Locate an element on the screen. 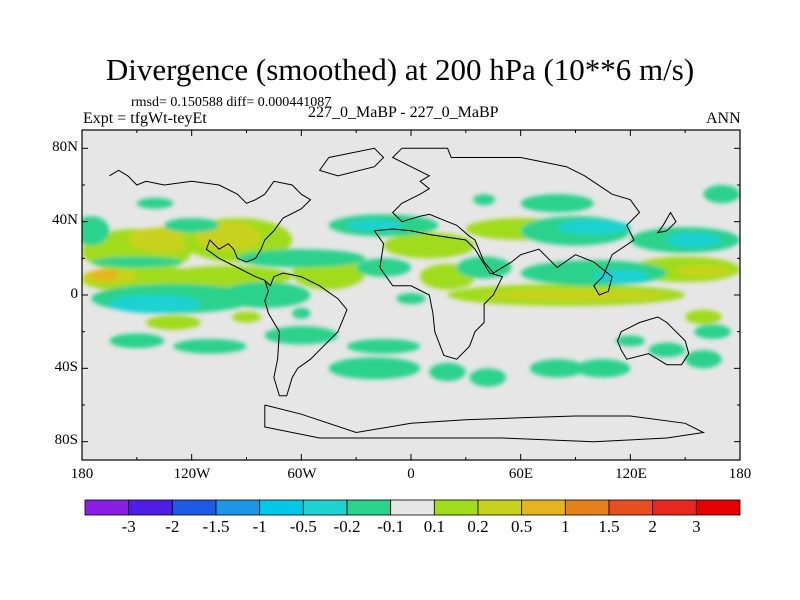 The image size is (800, 600). colorbar-label: -3 is located at coordinates (128, 526).